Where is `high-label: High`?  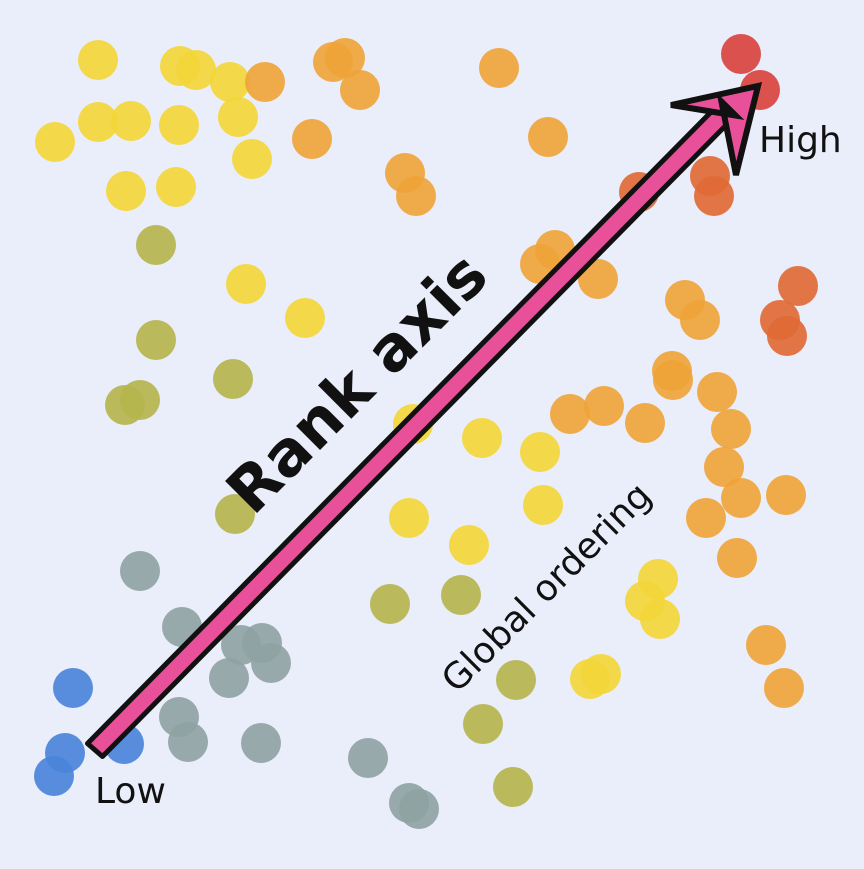
high-label: High is located at coordinates (800, 140).